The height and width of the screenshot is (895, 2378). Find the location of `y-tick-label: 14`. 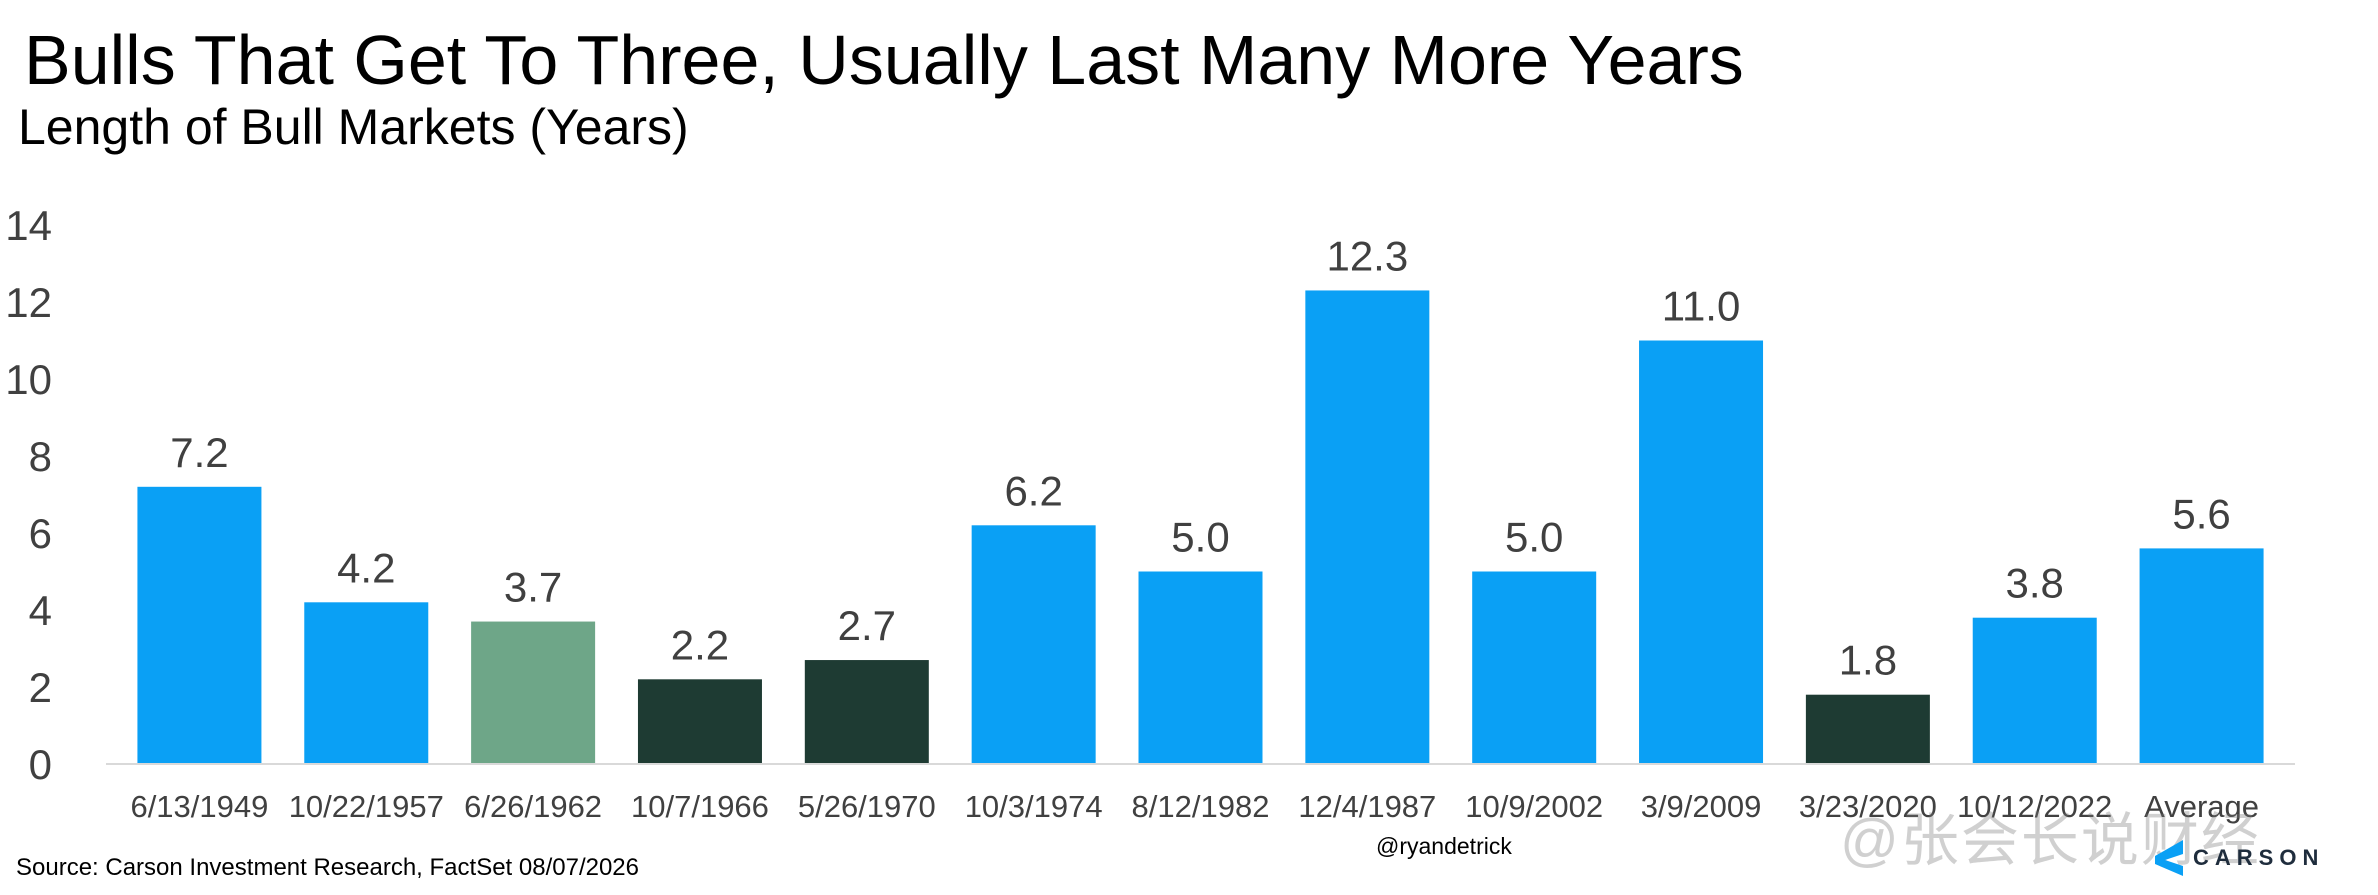

y-tick-label: 14 is located at coordinates (28, 225).